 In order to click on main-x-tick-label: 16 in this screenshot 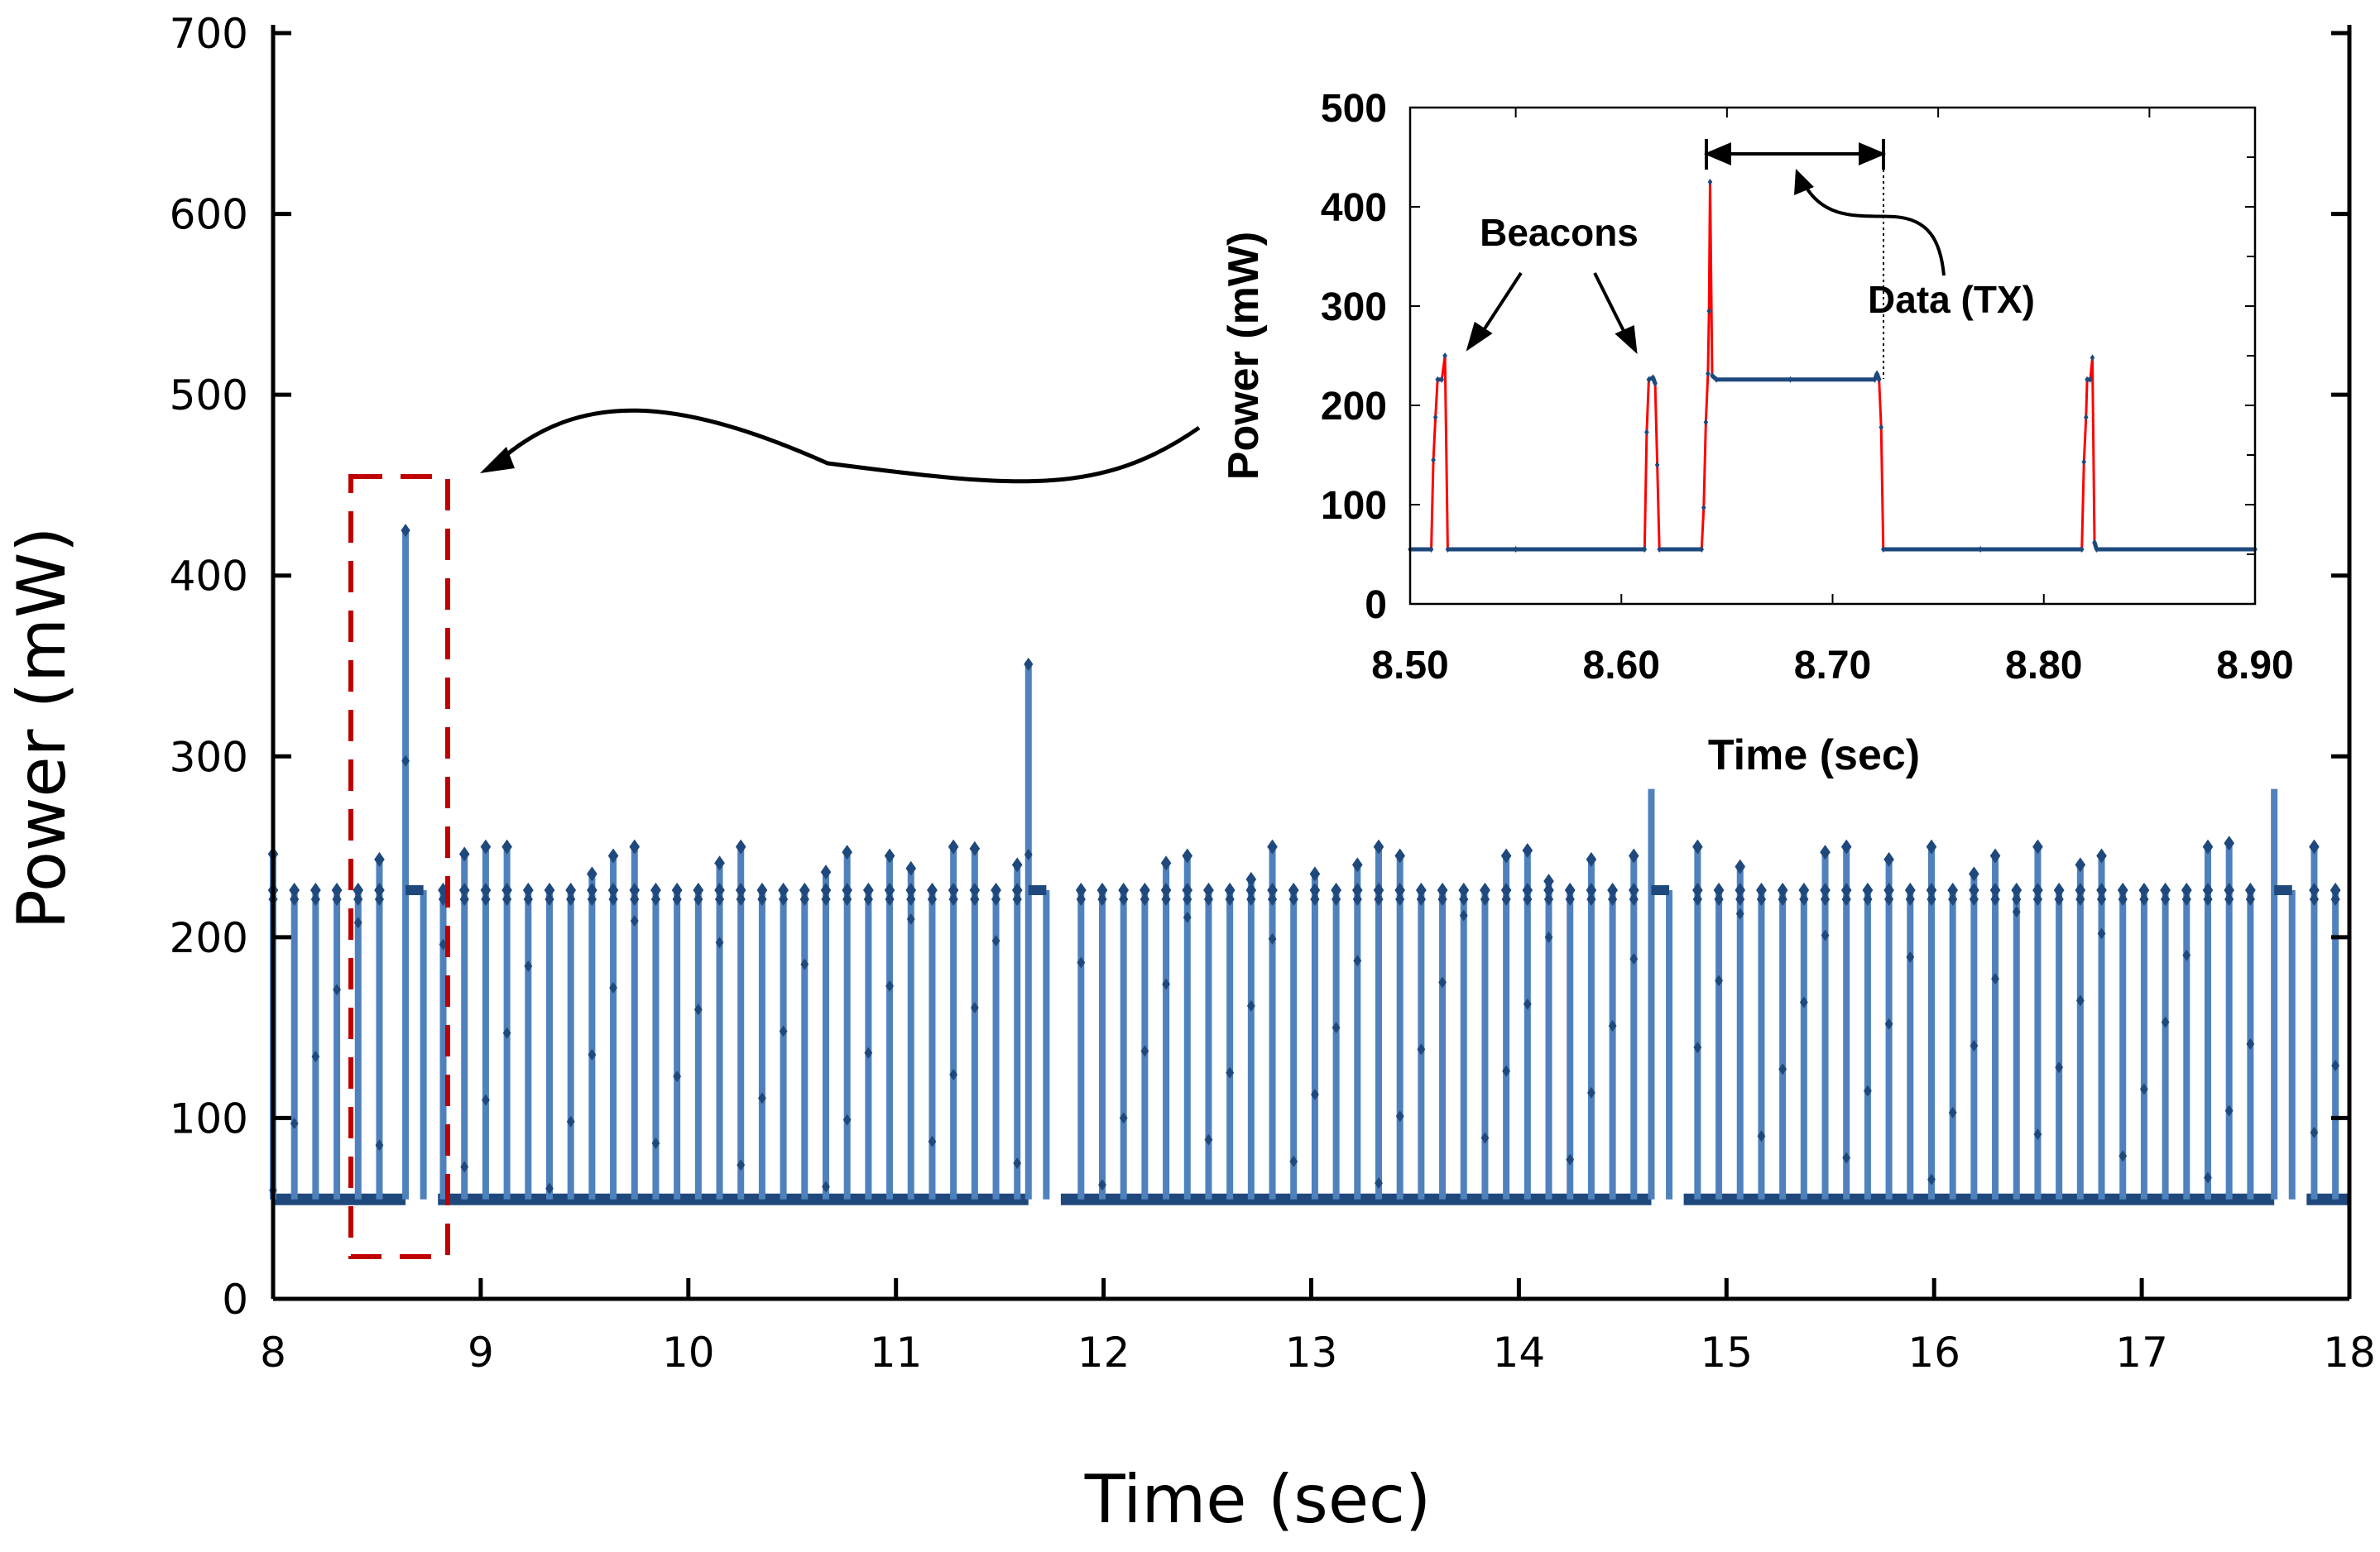, I will do `click(1933, 1353)`.